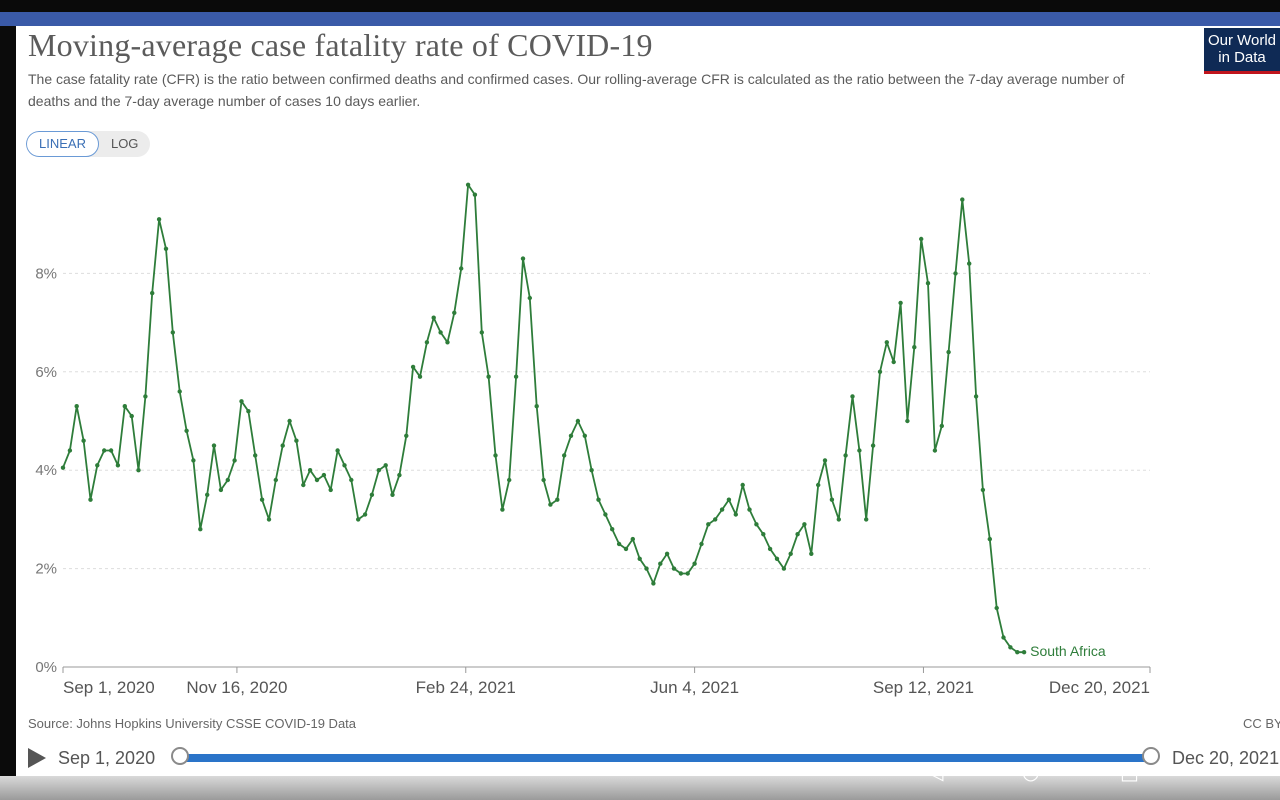  I want to click on x-tick-label: Sep 12, 2021, so click(923, 687).